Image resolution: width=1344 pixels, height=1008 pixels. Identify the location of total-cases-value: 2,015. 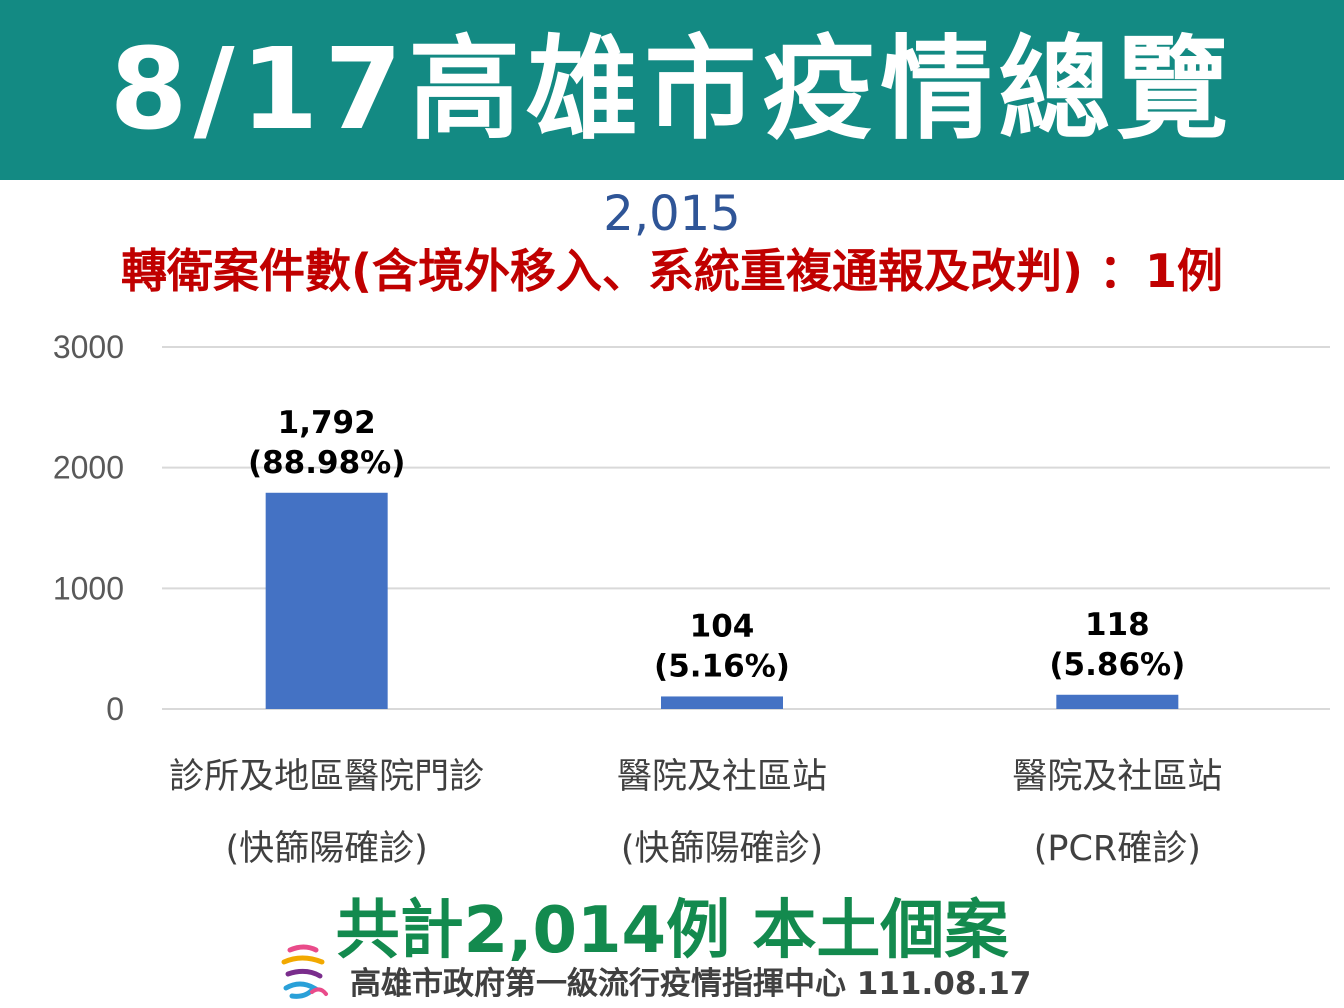
(672, 214).